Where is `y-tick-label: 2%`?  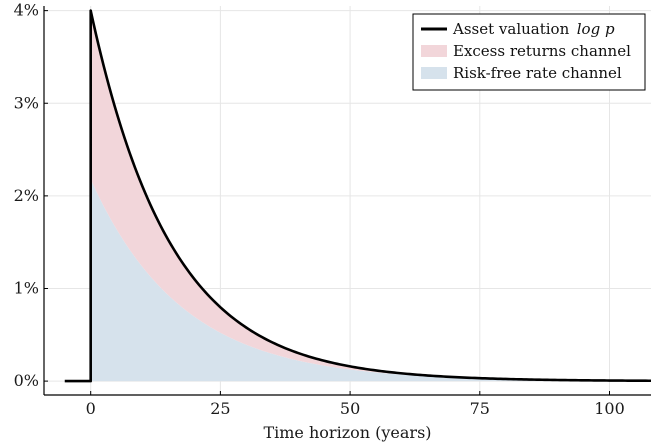
y-tick-label: 2% is located at coordinates (26, 195).